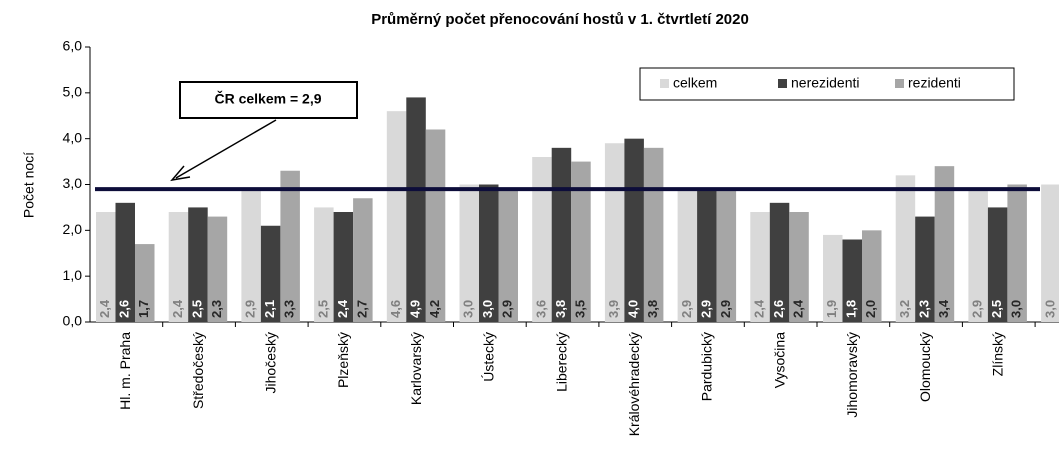 This screenshot has width=1059, height=473. What do you see at coordinates (395, 309) in the screenshot?
I see `value-label: 4,6` at bounding box center [395, 309].